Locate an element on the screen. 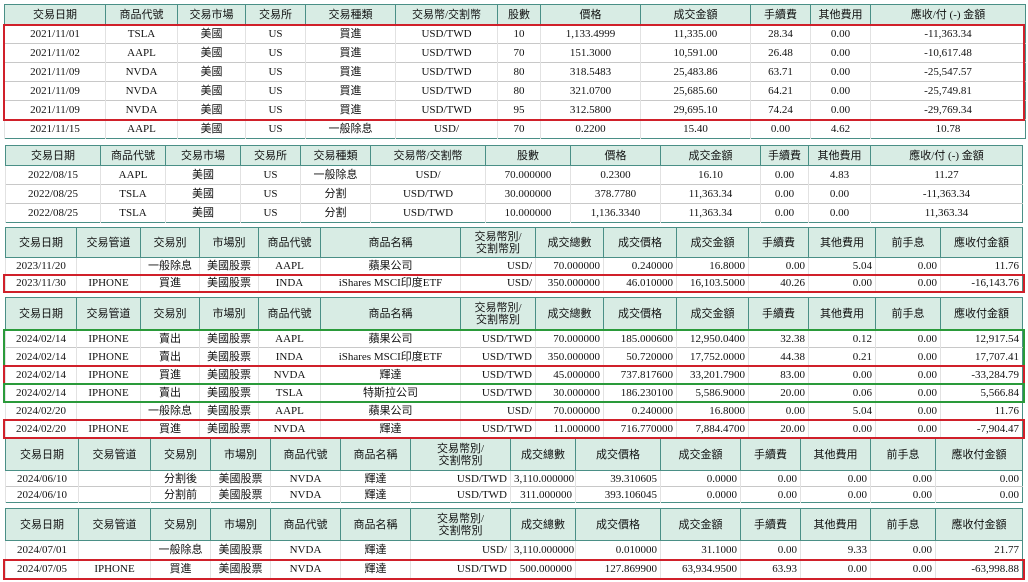 The height and width of the screenshot is (582, 1028). column-header: 前手息 is located at coordinates (908, 242).